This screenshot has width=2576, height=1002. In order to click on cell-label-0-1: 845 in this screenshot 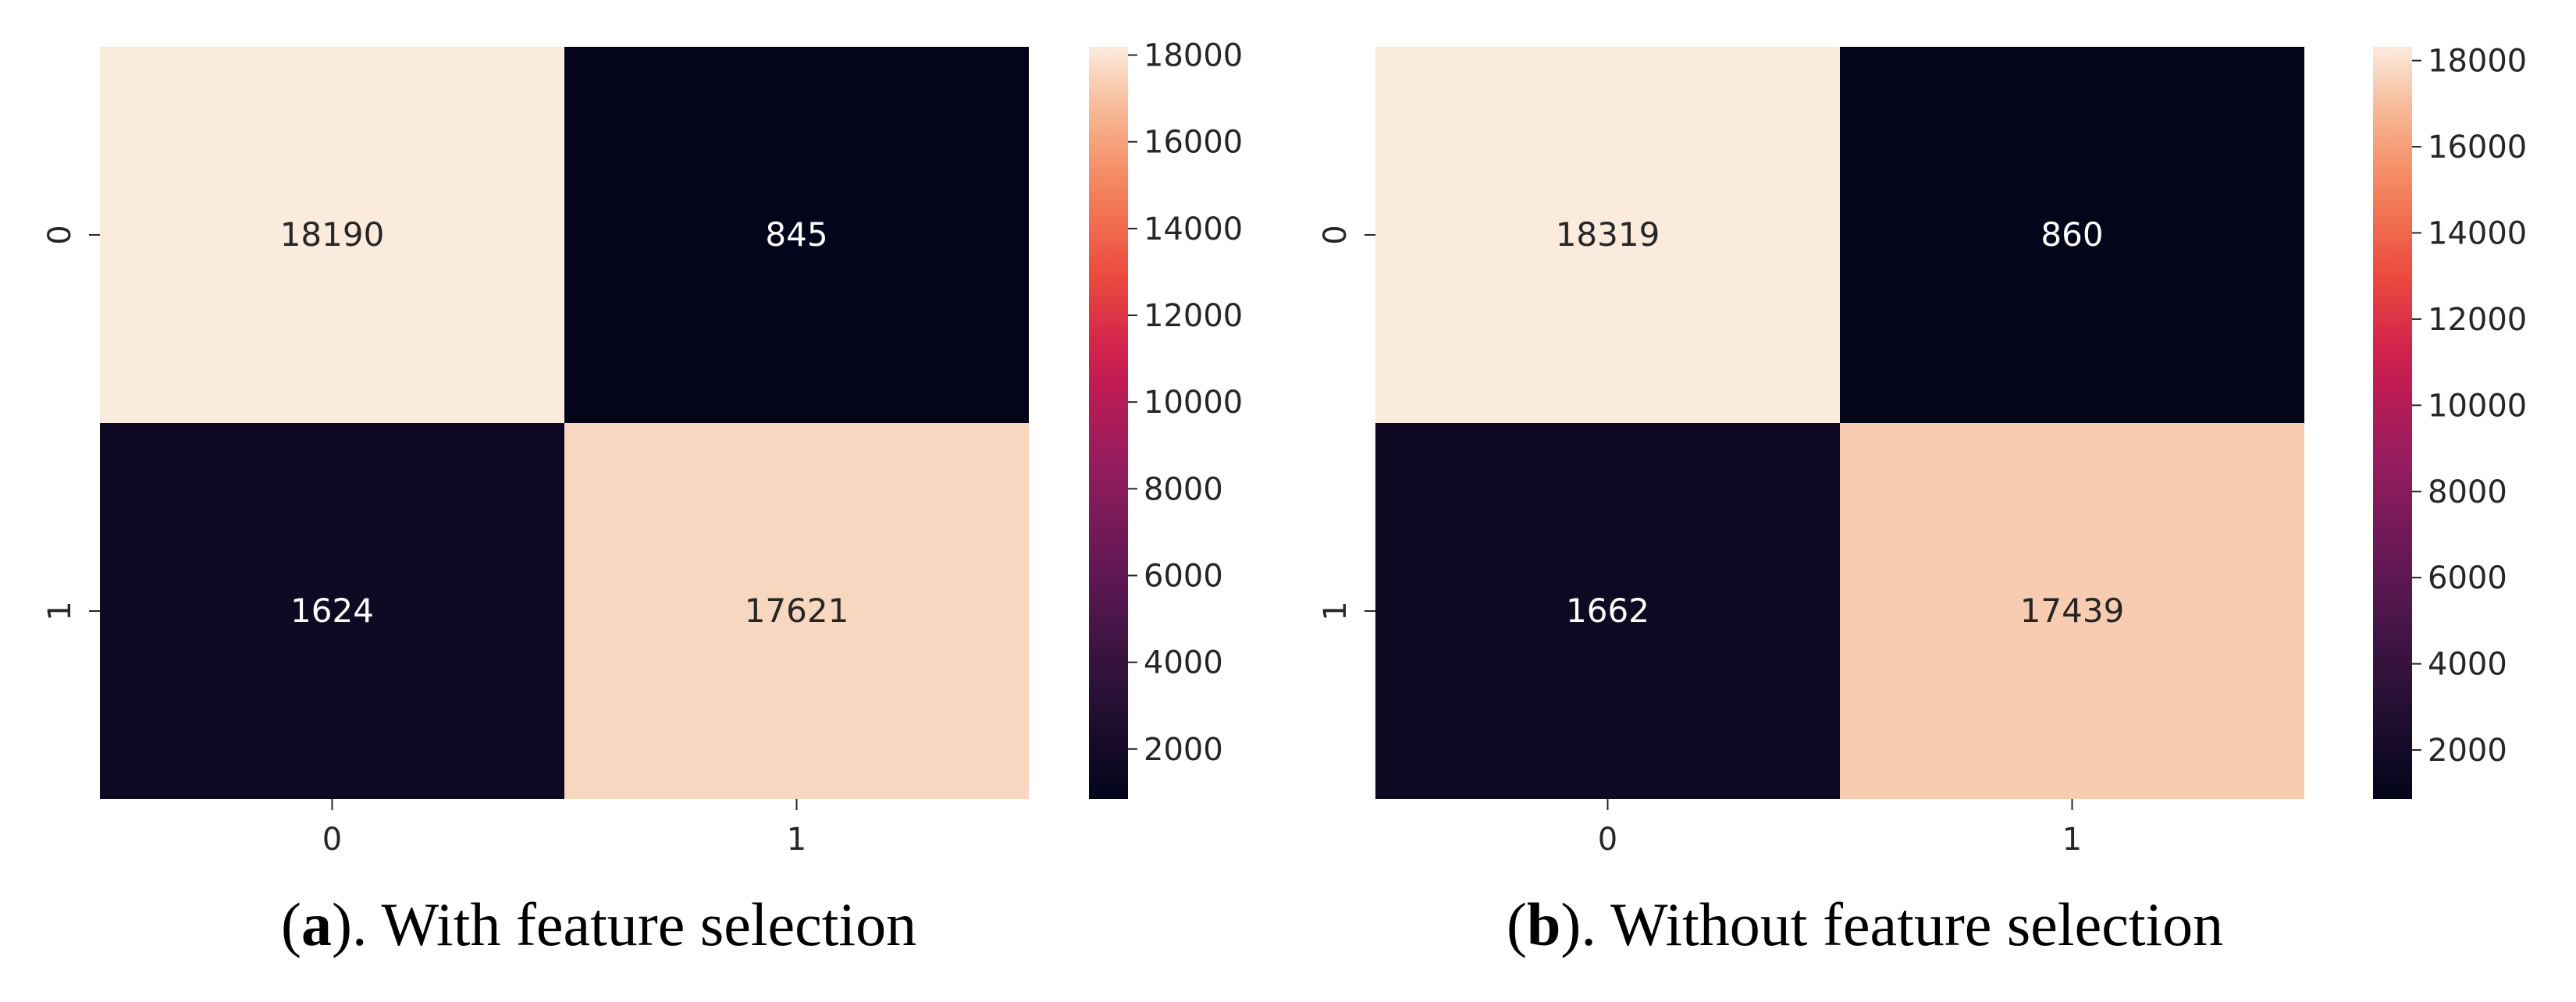, I will do `click(796, 235)`.